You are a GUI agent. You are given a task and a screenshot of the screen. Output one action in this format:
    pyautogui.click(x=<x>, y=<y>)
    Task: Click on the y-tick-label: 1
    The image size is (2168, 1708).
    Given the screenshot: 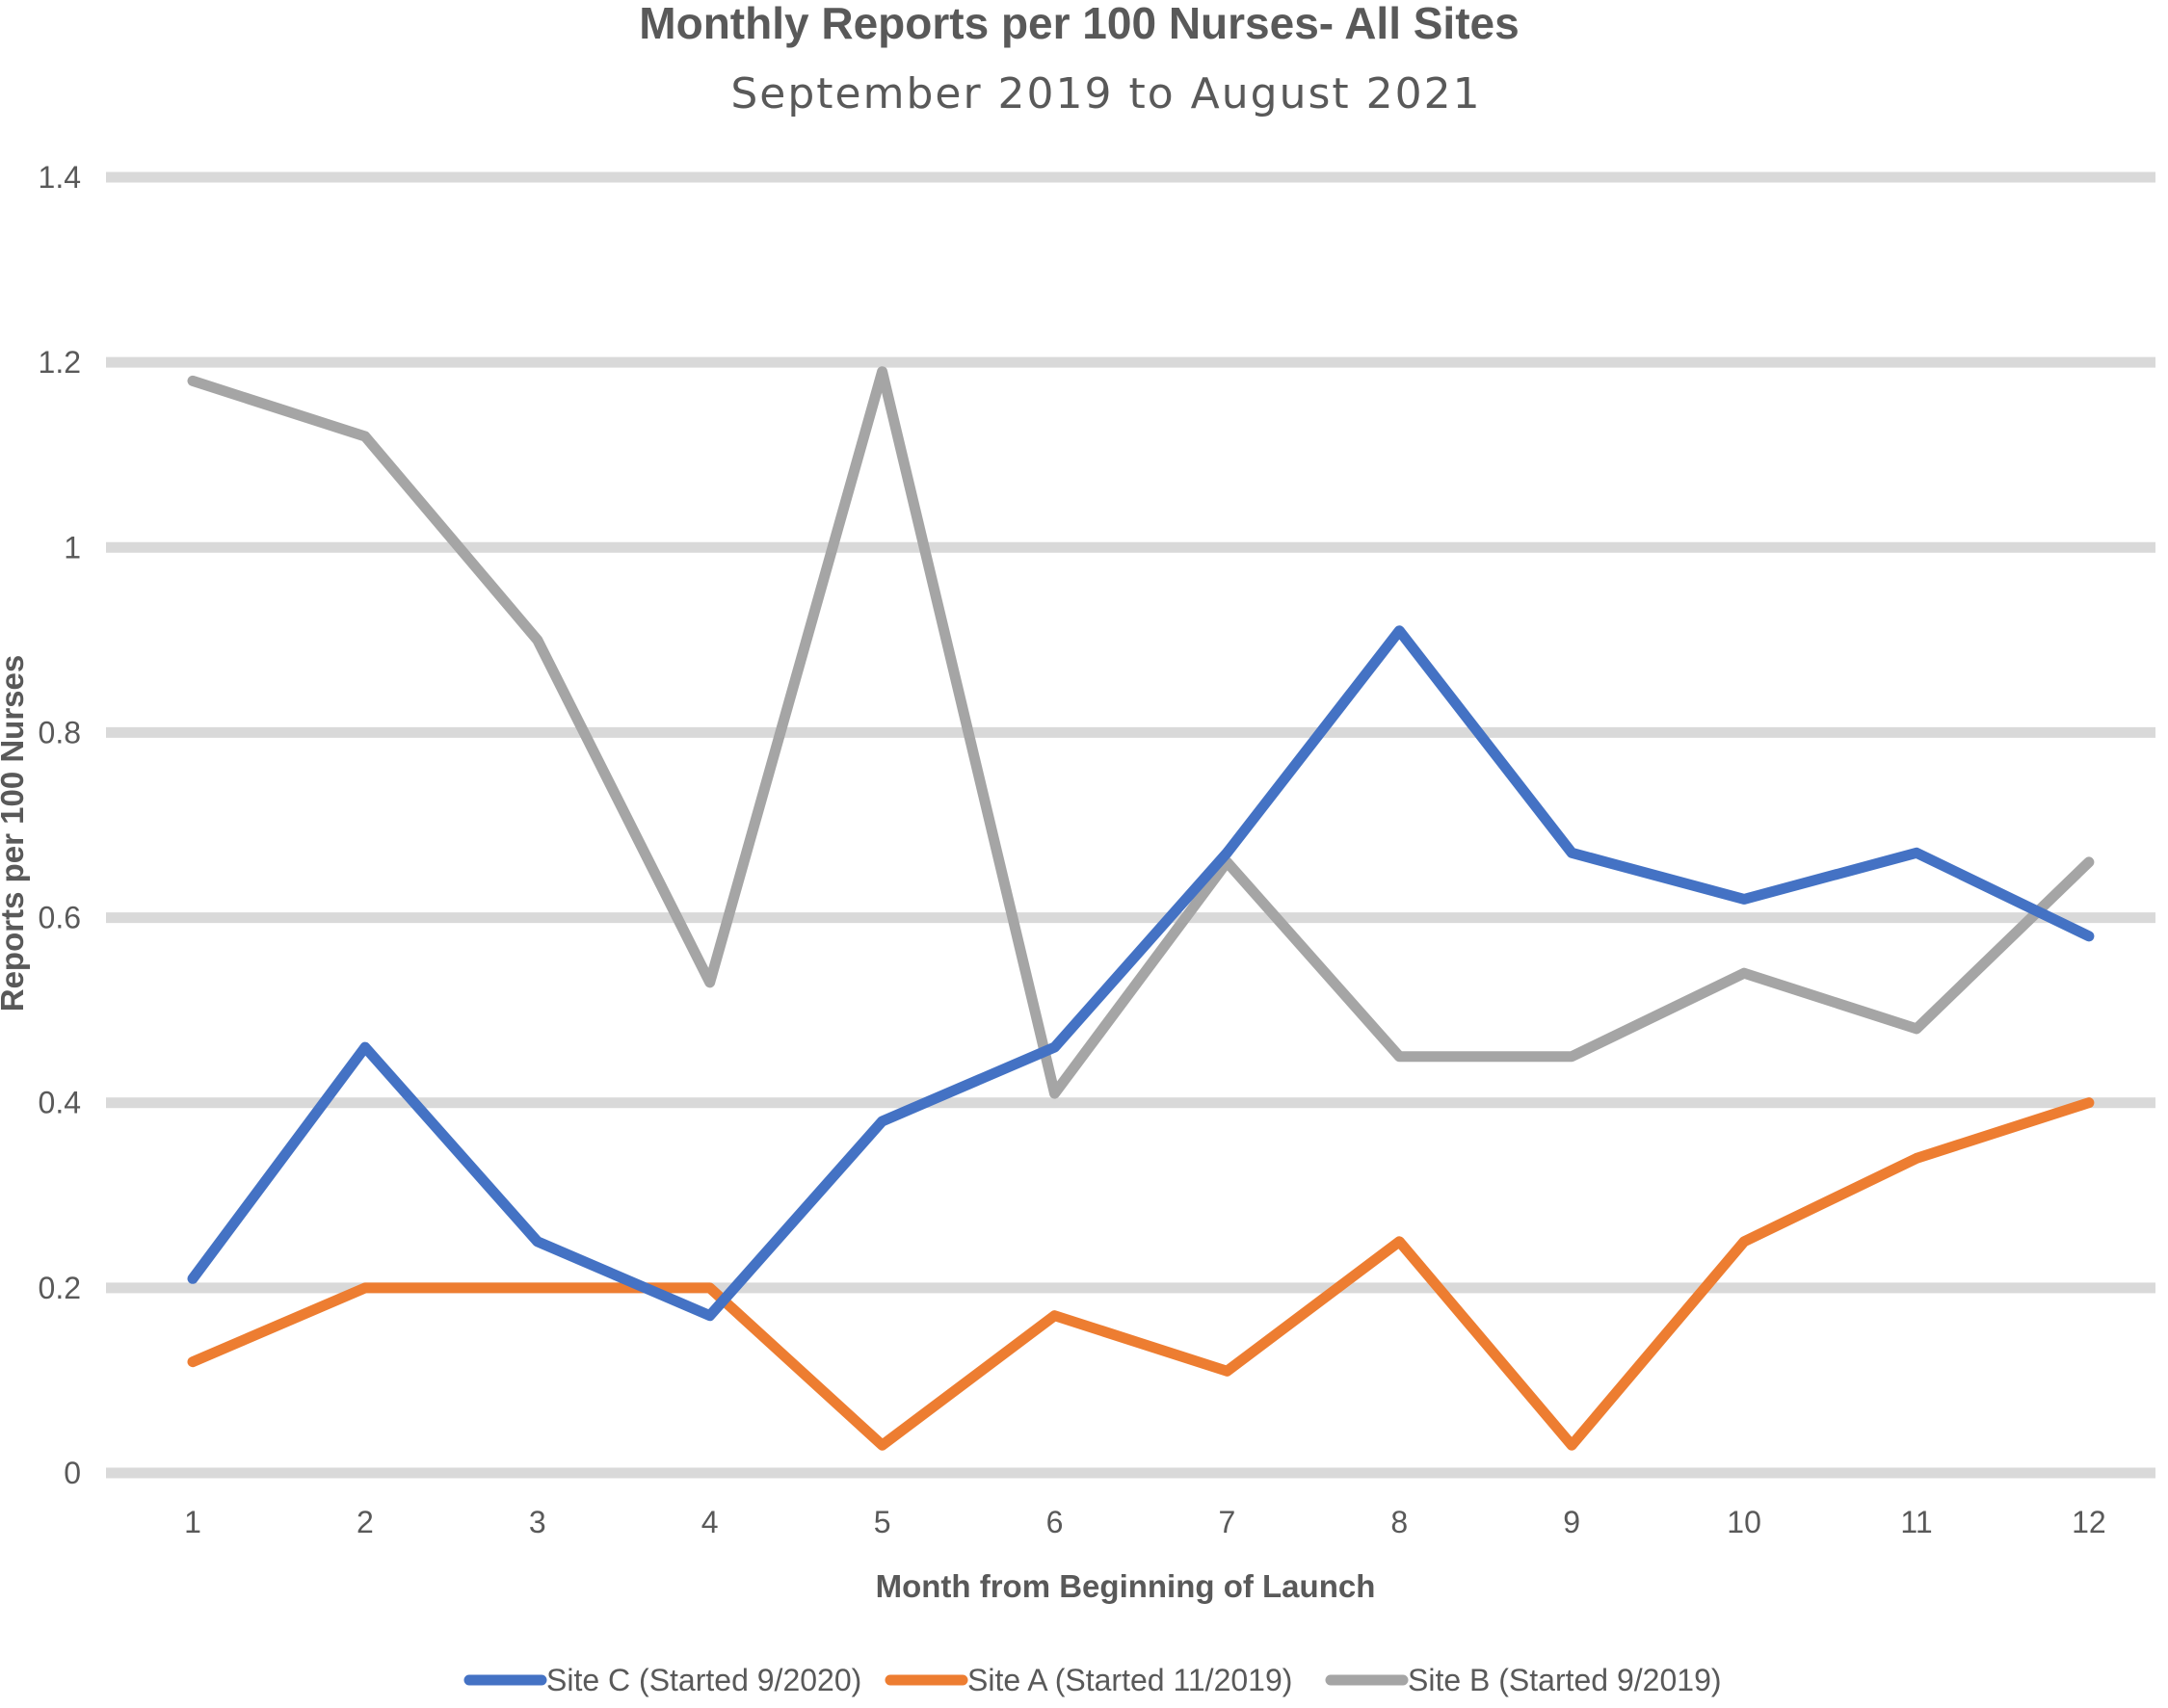 What is the action you would take?
    pyautogui.click(x=73, y=547)
    